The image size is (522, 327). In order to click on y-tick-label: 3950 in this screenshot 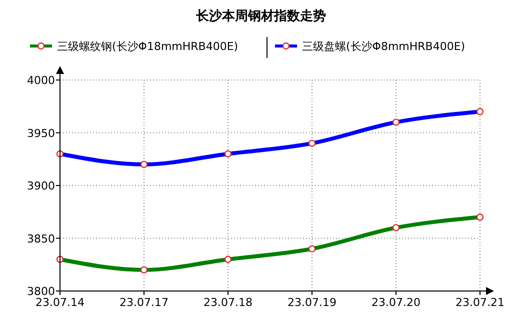, I will do `click(41, 133)`.